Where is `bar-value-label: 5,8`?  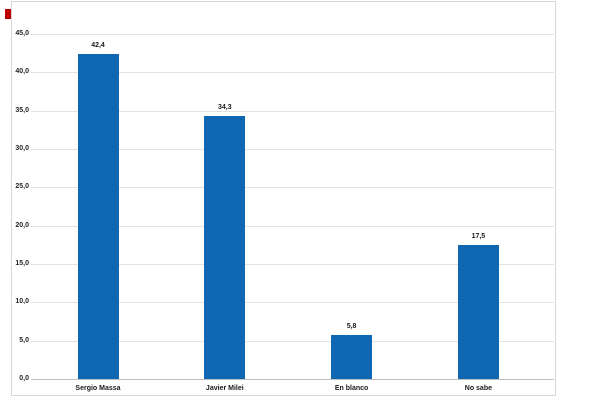
bar-value-label: 5,8 is located at coordinates (351, 326).